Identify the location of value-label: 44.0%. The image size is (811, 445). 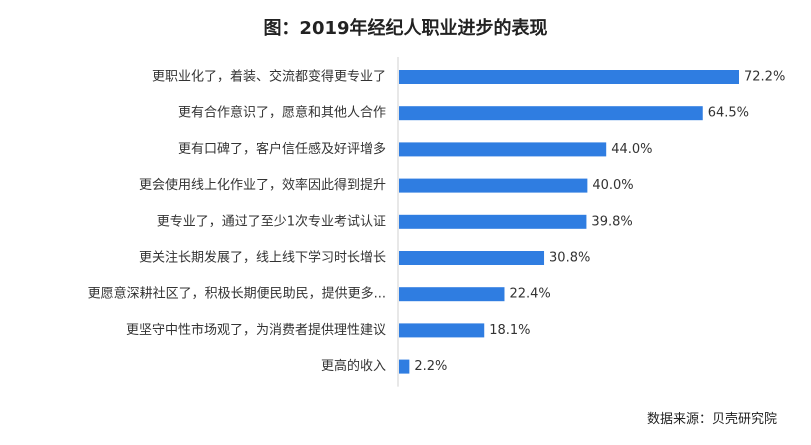
(631, 149).